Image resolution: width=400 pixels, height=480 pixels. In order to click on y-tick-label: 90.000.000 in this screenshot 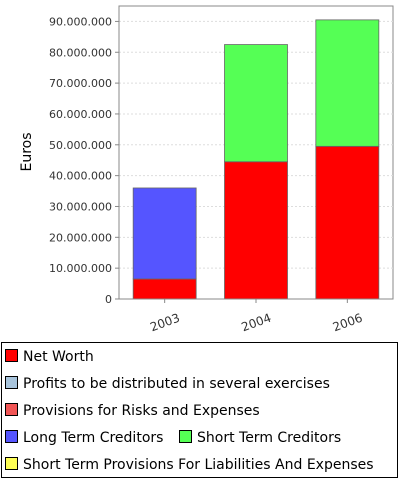, I will do `click(80, 21)`.